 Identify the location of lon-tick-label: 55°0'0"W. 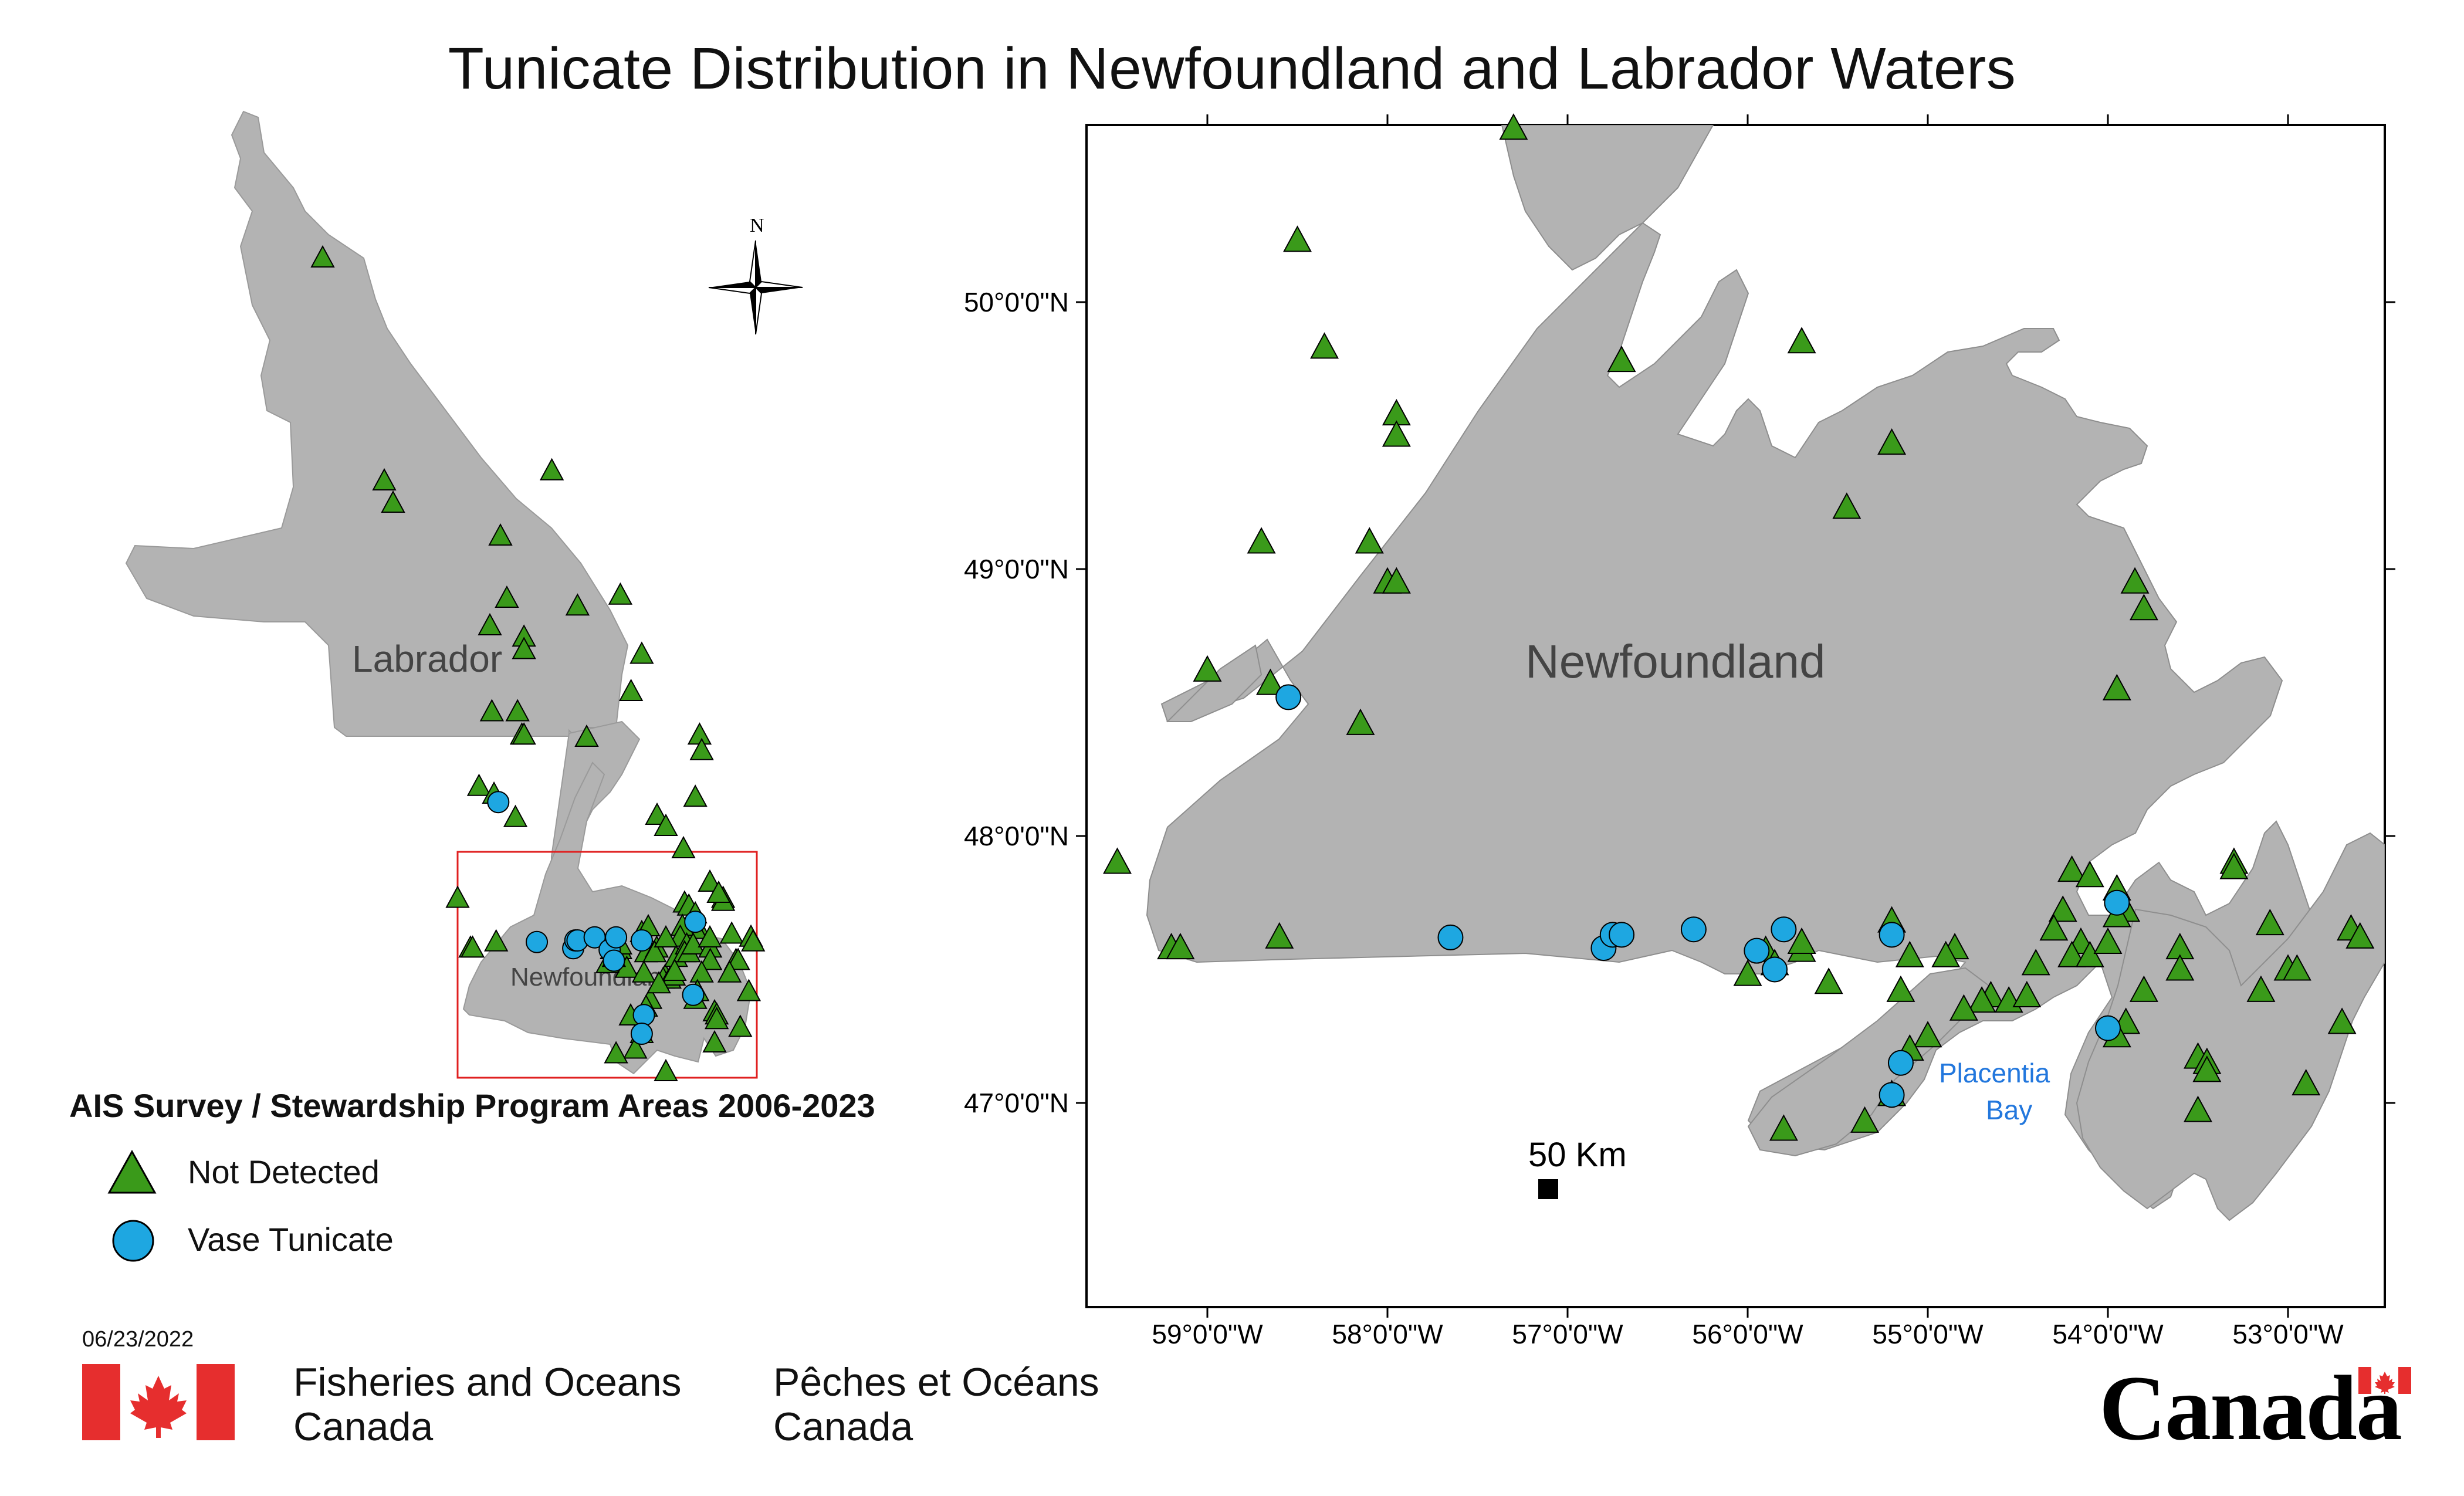
(1928, 1334).